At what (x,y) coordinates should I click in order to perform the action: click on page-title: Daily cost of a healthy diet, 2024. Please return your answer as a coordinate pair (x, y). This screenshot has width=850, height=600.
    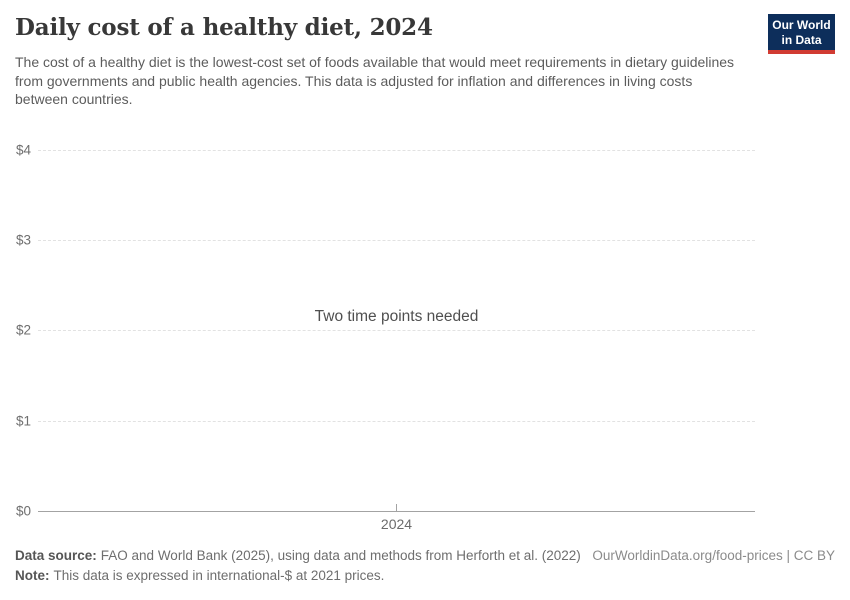
    Looking at the image, I should click on (224, 27).